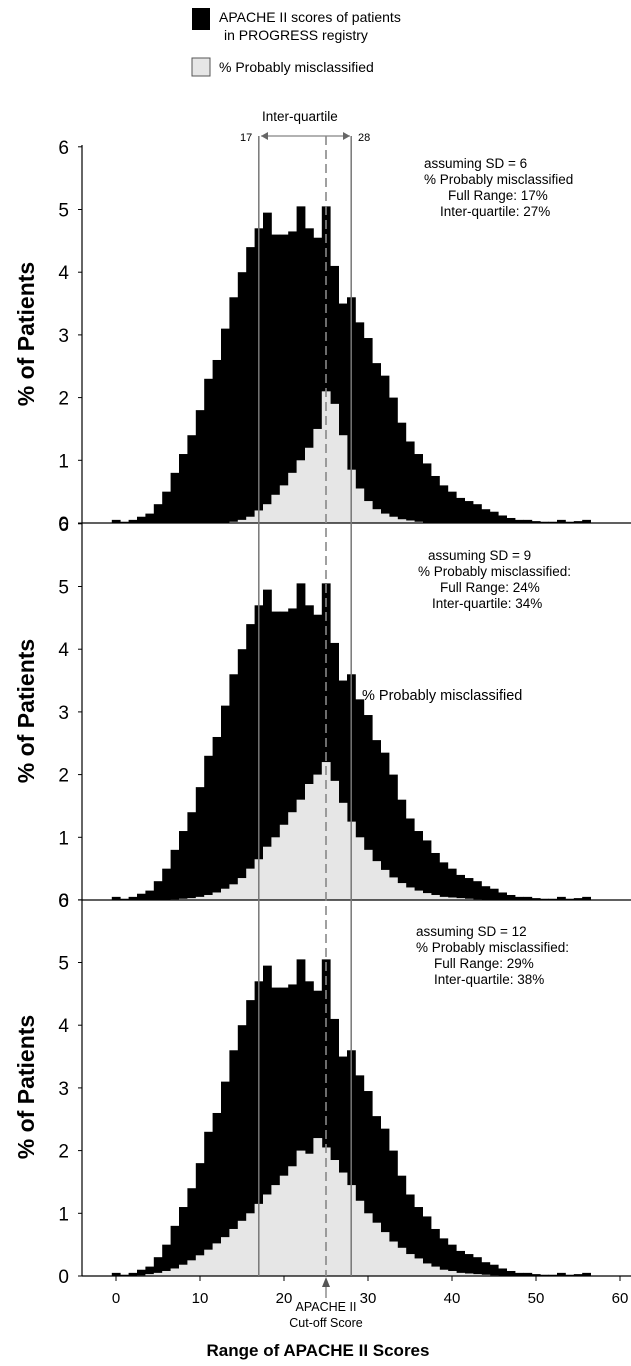  Describe the element at coordinates (264, 136) in the screenshot. I see `interquartile-arrow-left` at that location.